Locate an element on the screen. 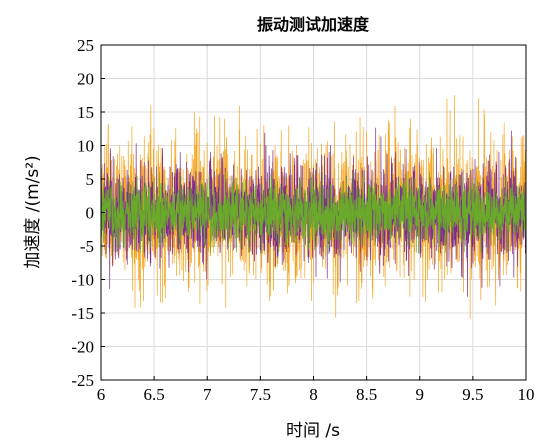  x-tick-label: 8.5 is located at coordinates (366, 394).